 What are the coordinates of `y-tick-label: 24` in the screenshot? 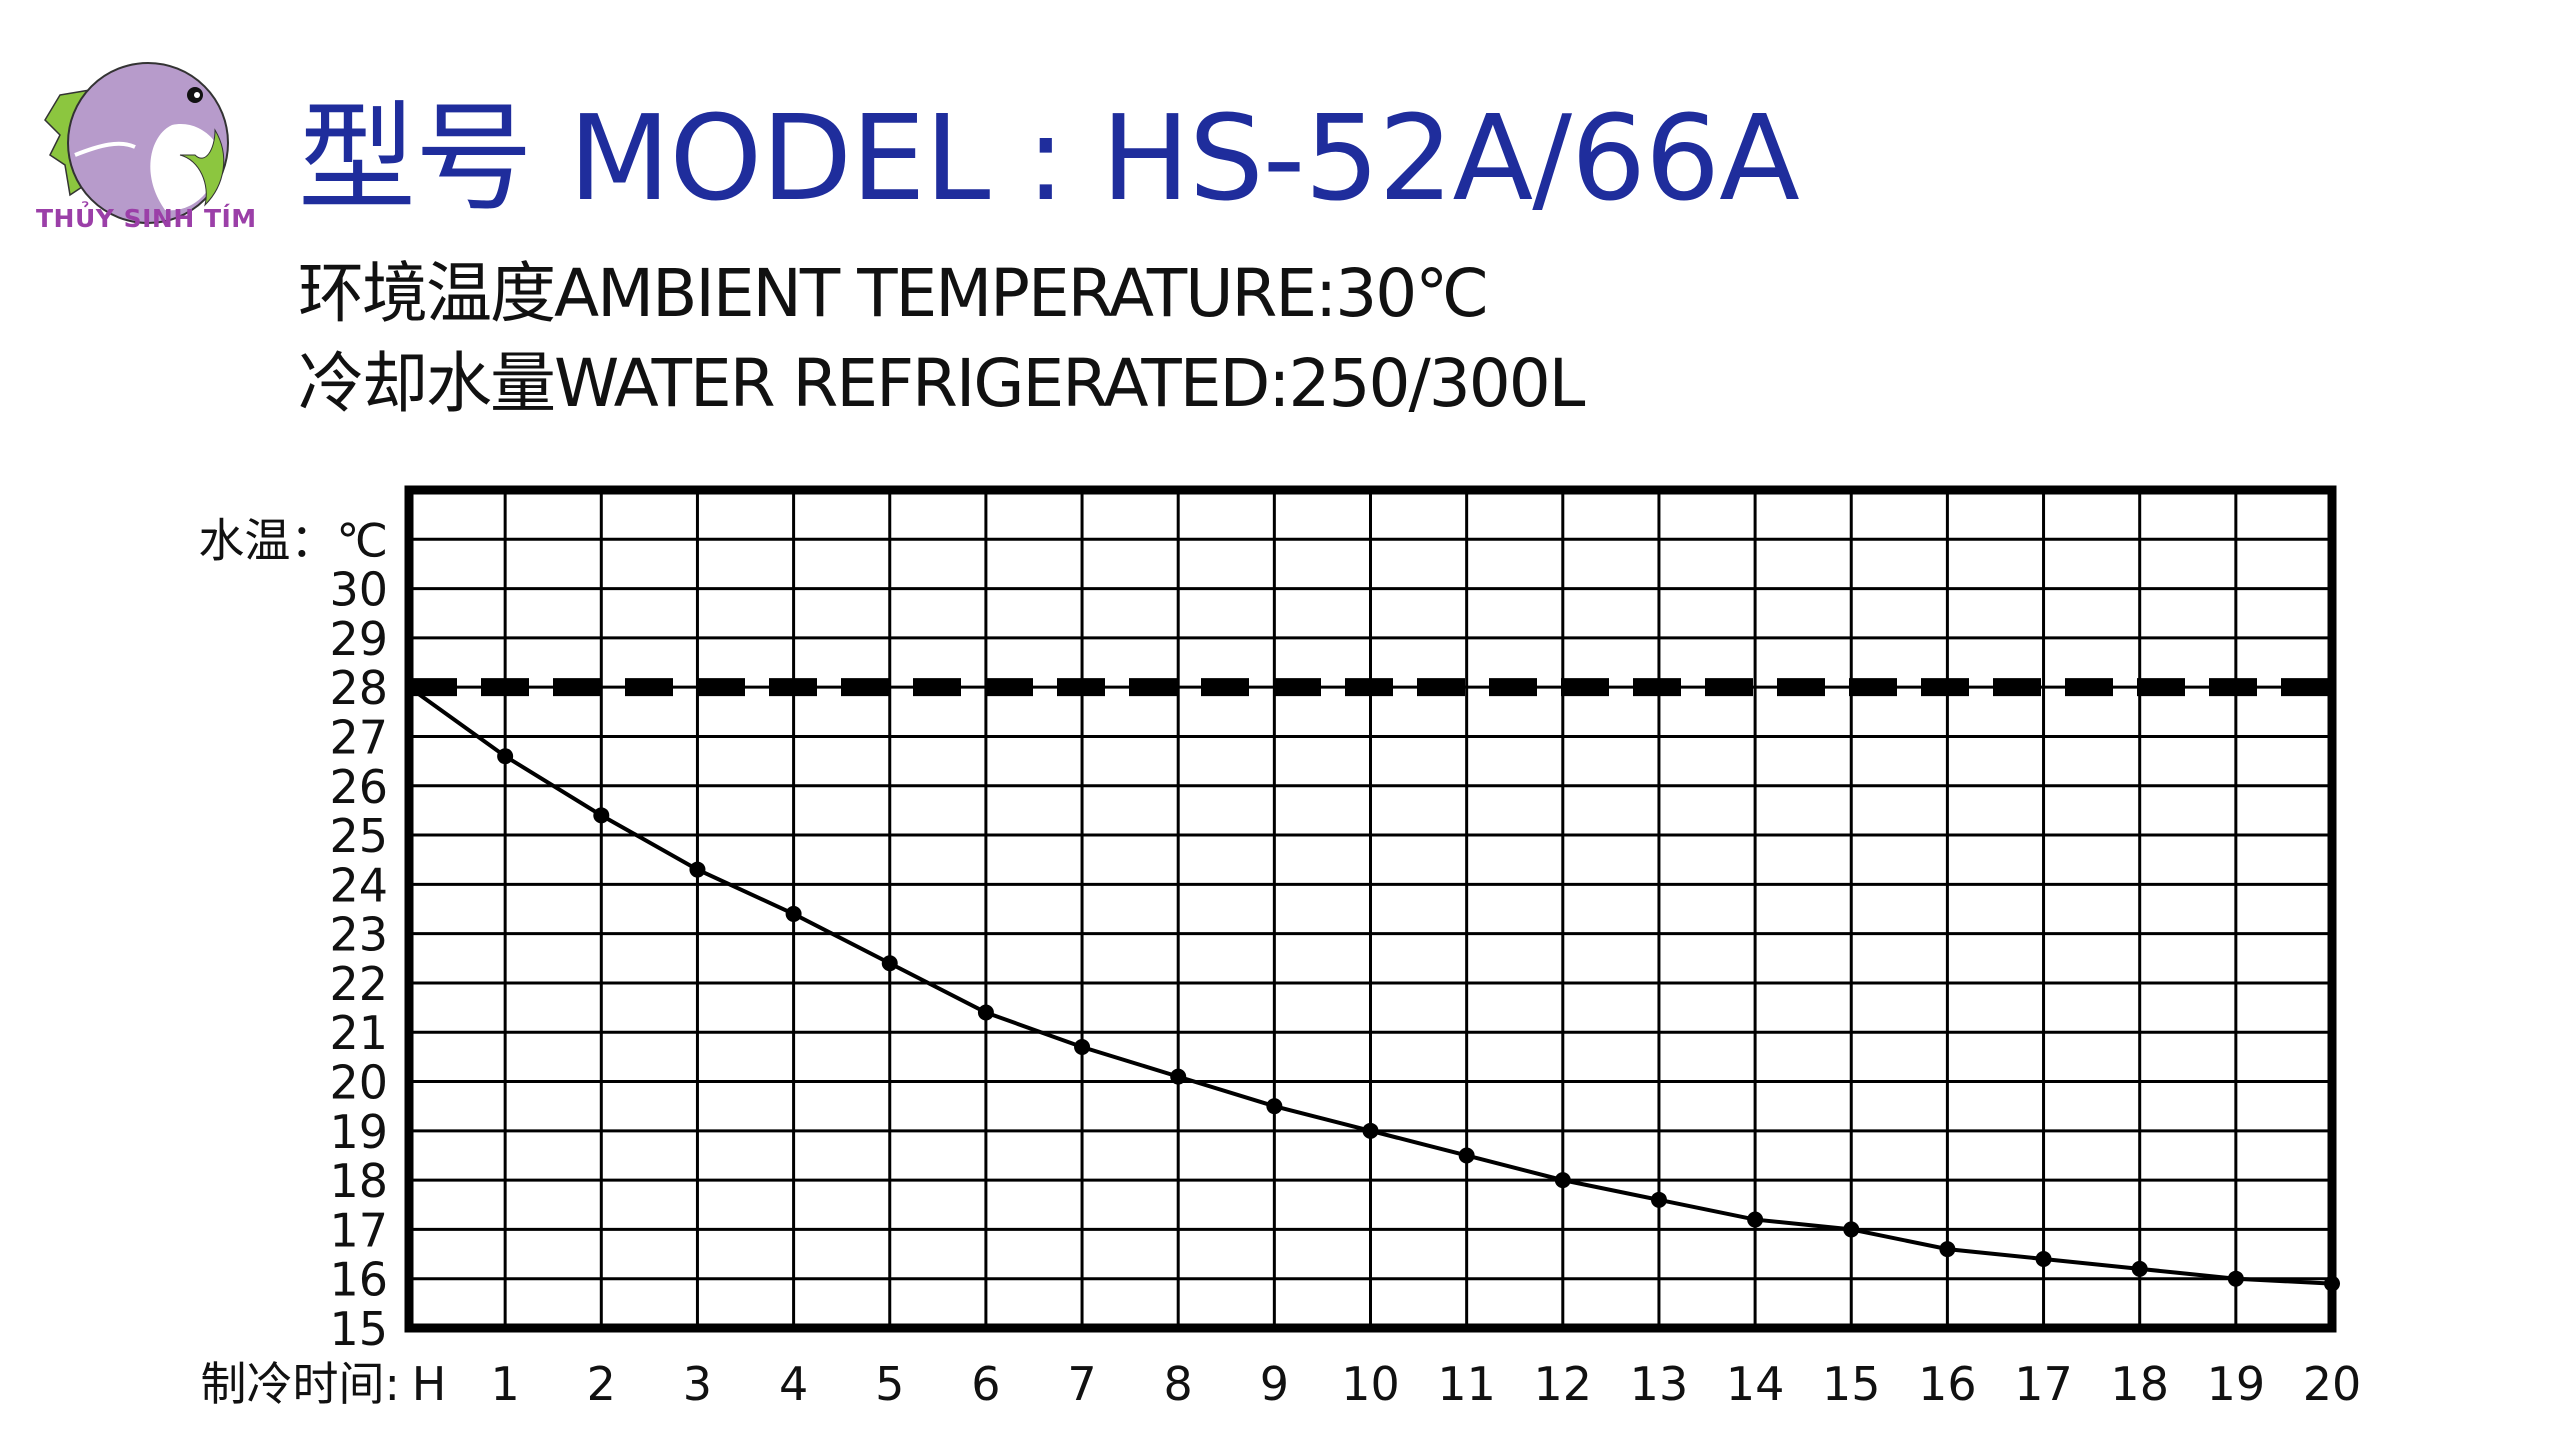 It's located at (358, 885).